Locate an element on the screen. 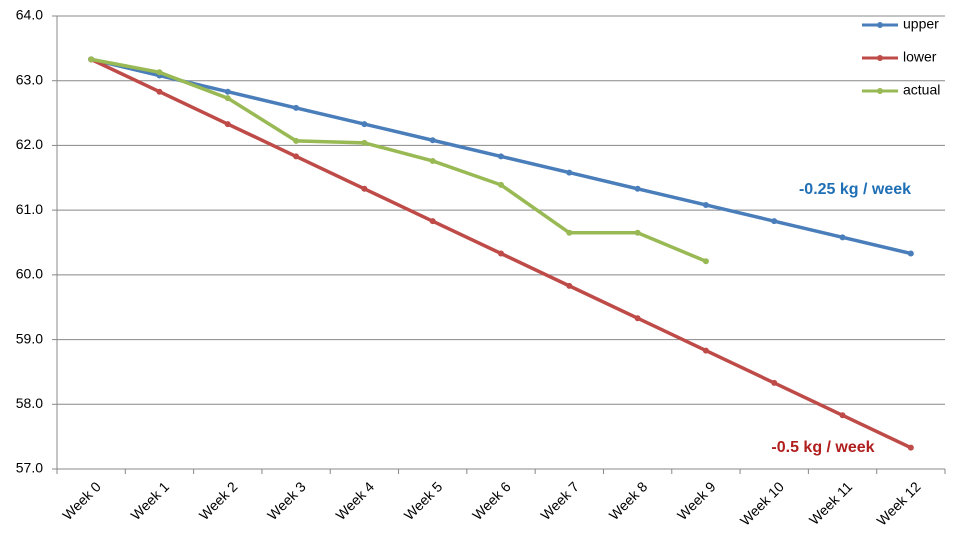 This screenshot has height=551, width=961. x-tick-label: Week 12 is located at coordinates (898, 503).